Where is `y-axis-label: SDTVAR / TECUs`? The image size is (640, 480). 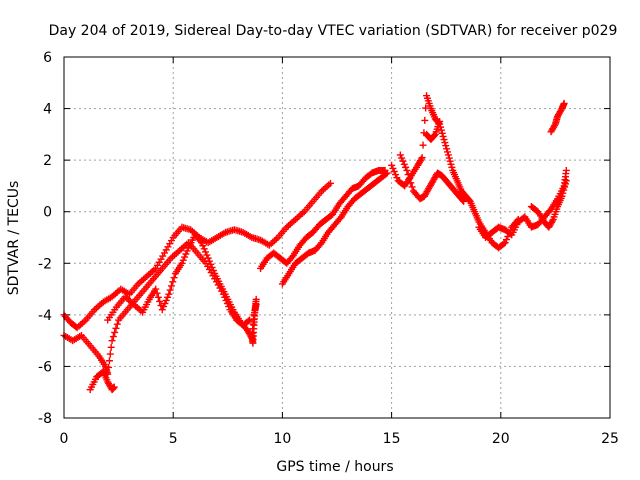 y-axis-label: SDTVAR / TECUs is located at coordinates (14, 238).